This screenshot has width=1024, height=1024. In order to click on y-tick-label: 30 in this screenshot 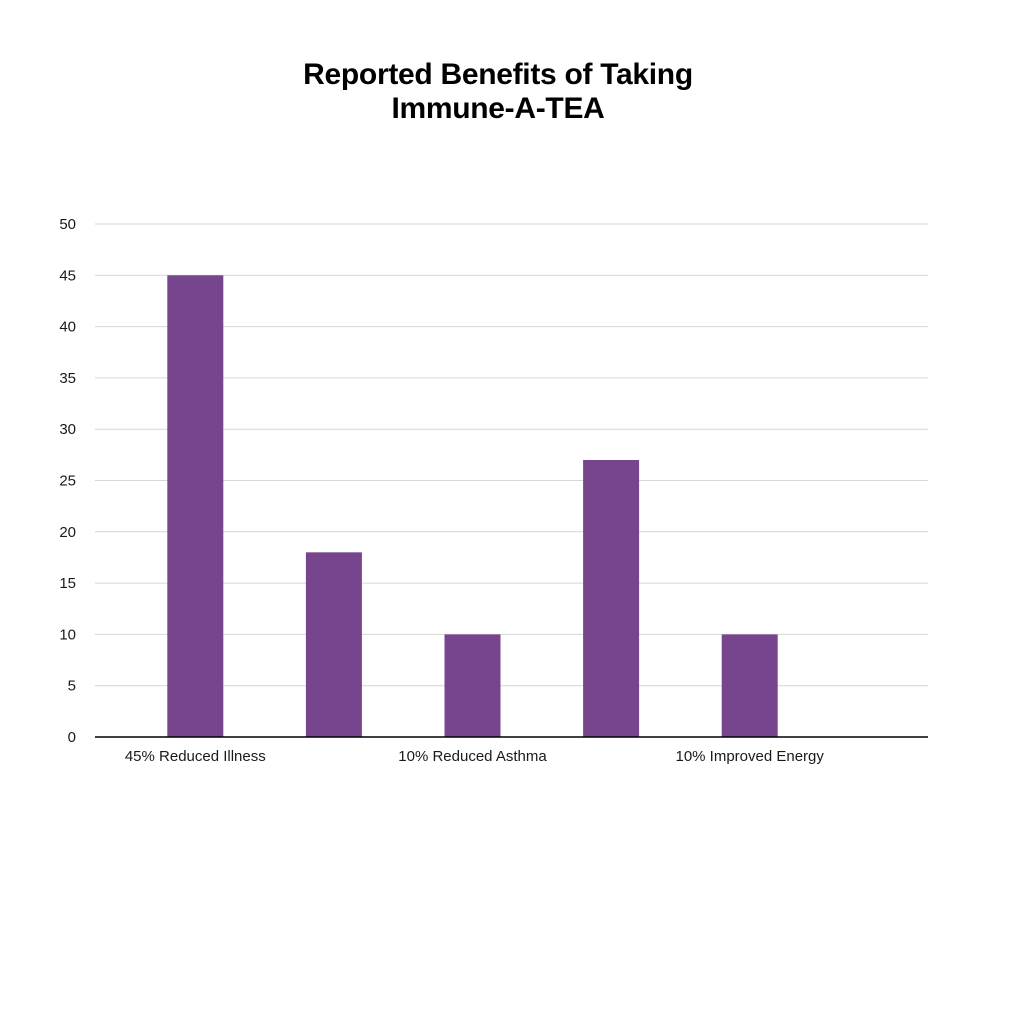, I will do `click(67, 429)`.